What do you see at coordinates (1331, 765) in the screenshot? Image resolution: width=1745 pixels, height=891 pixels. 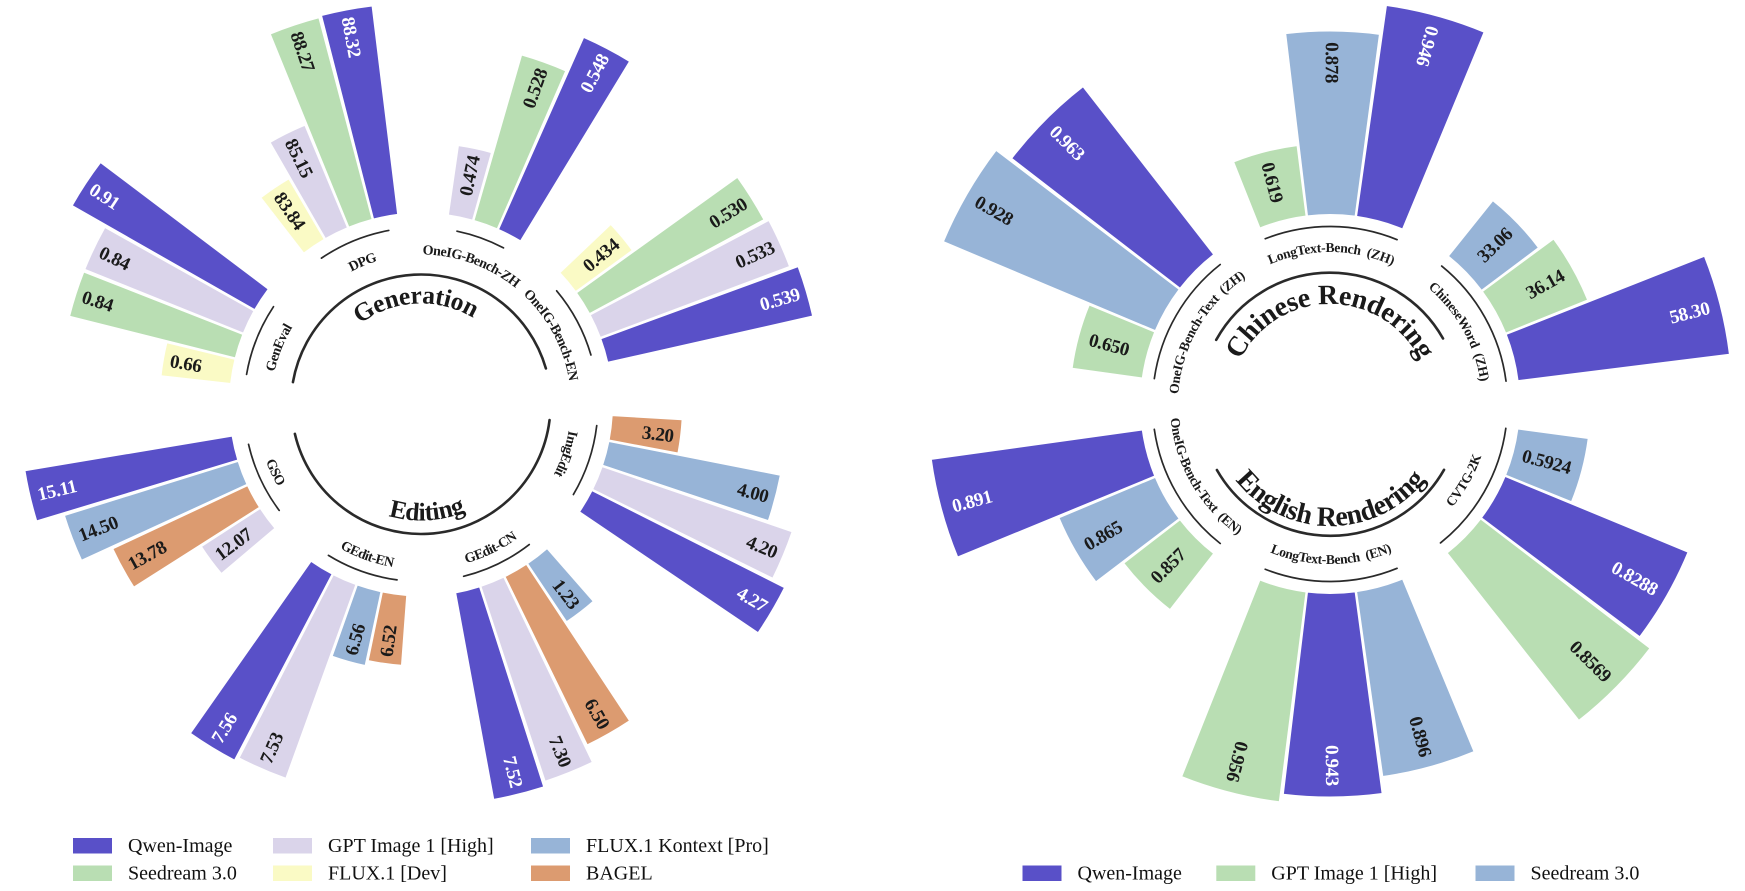 I see `svg-text: 0.943` at bounding box center [1331, 765].